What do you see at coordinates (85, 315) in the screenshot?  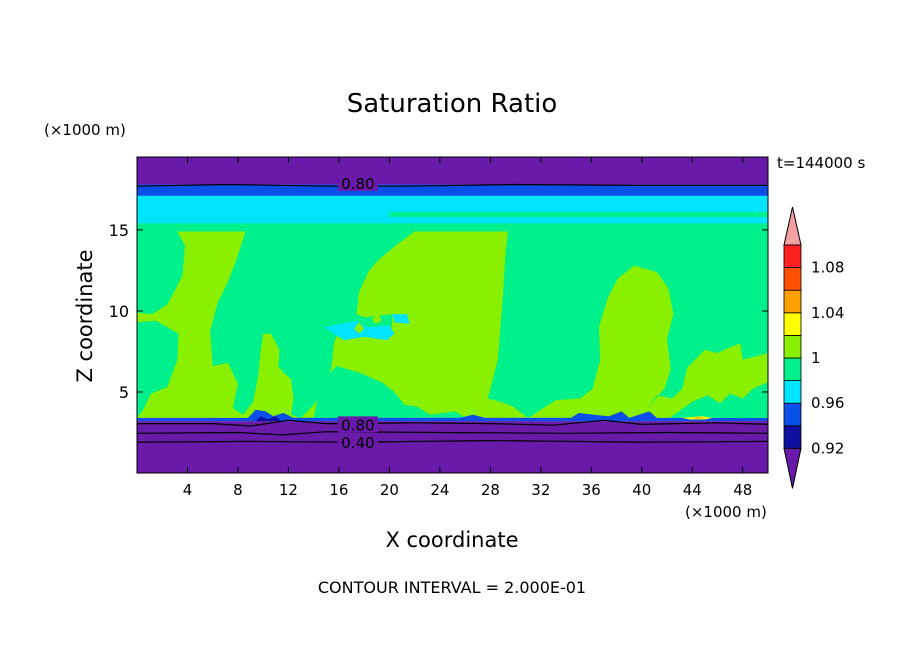 I see `y-axis-title: Z coordinate` at bounding box center [85, 315].